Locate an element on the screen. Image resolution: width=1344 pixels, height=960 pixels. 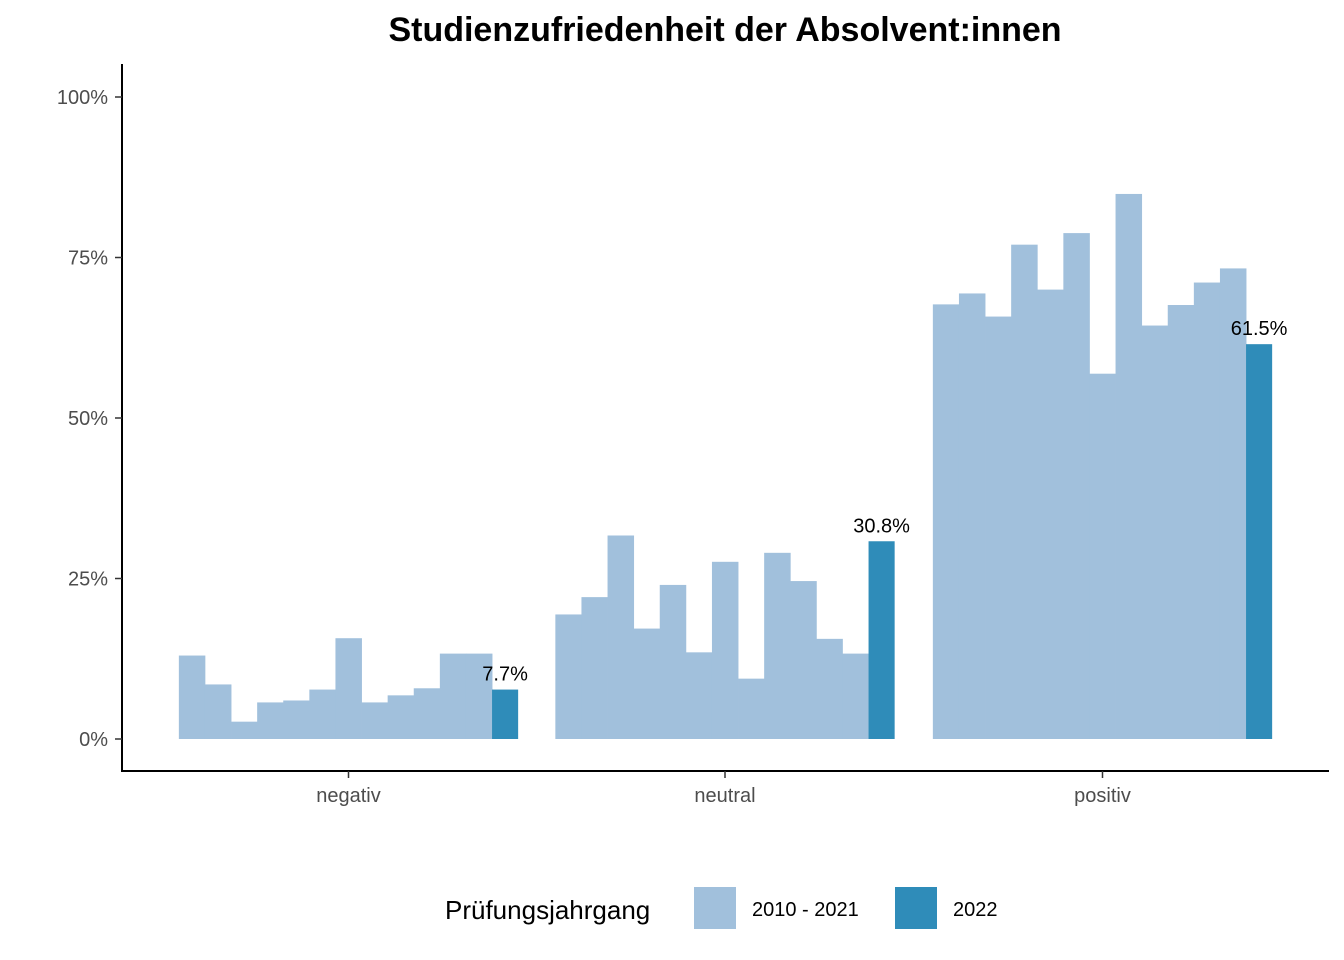
legend-label-2022: 2022 is located at coordinates (975, 910).